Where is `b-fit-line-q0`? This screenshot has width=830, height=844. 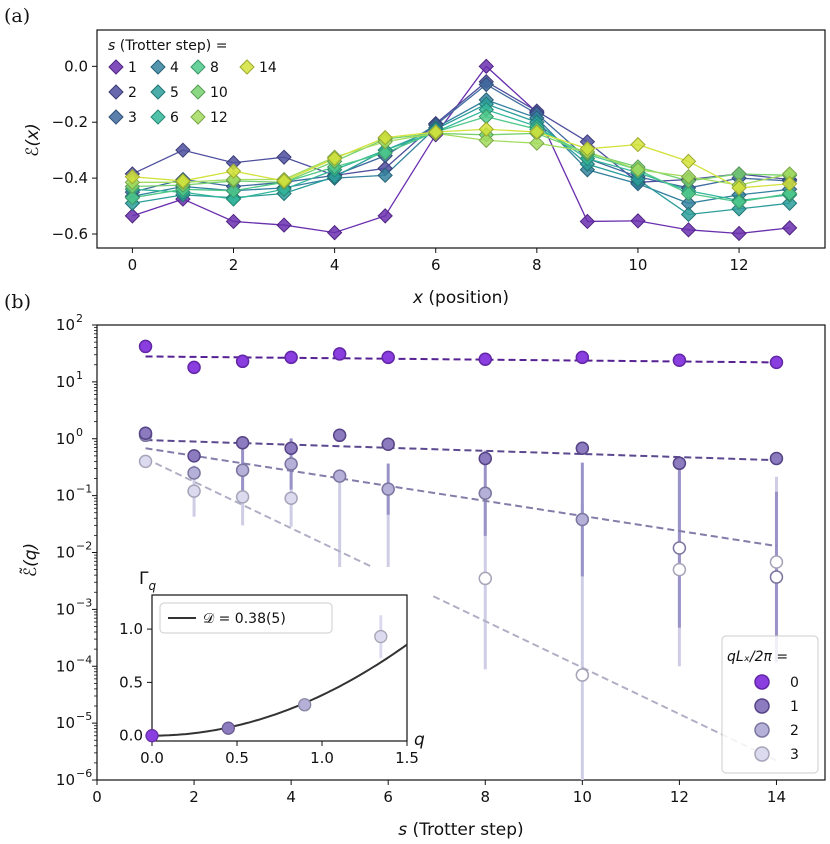
b-fit-line-q0 is located at coordinates (461, 359).